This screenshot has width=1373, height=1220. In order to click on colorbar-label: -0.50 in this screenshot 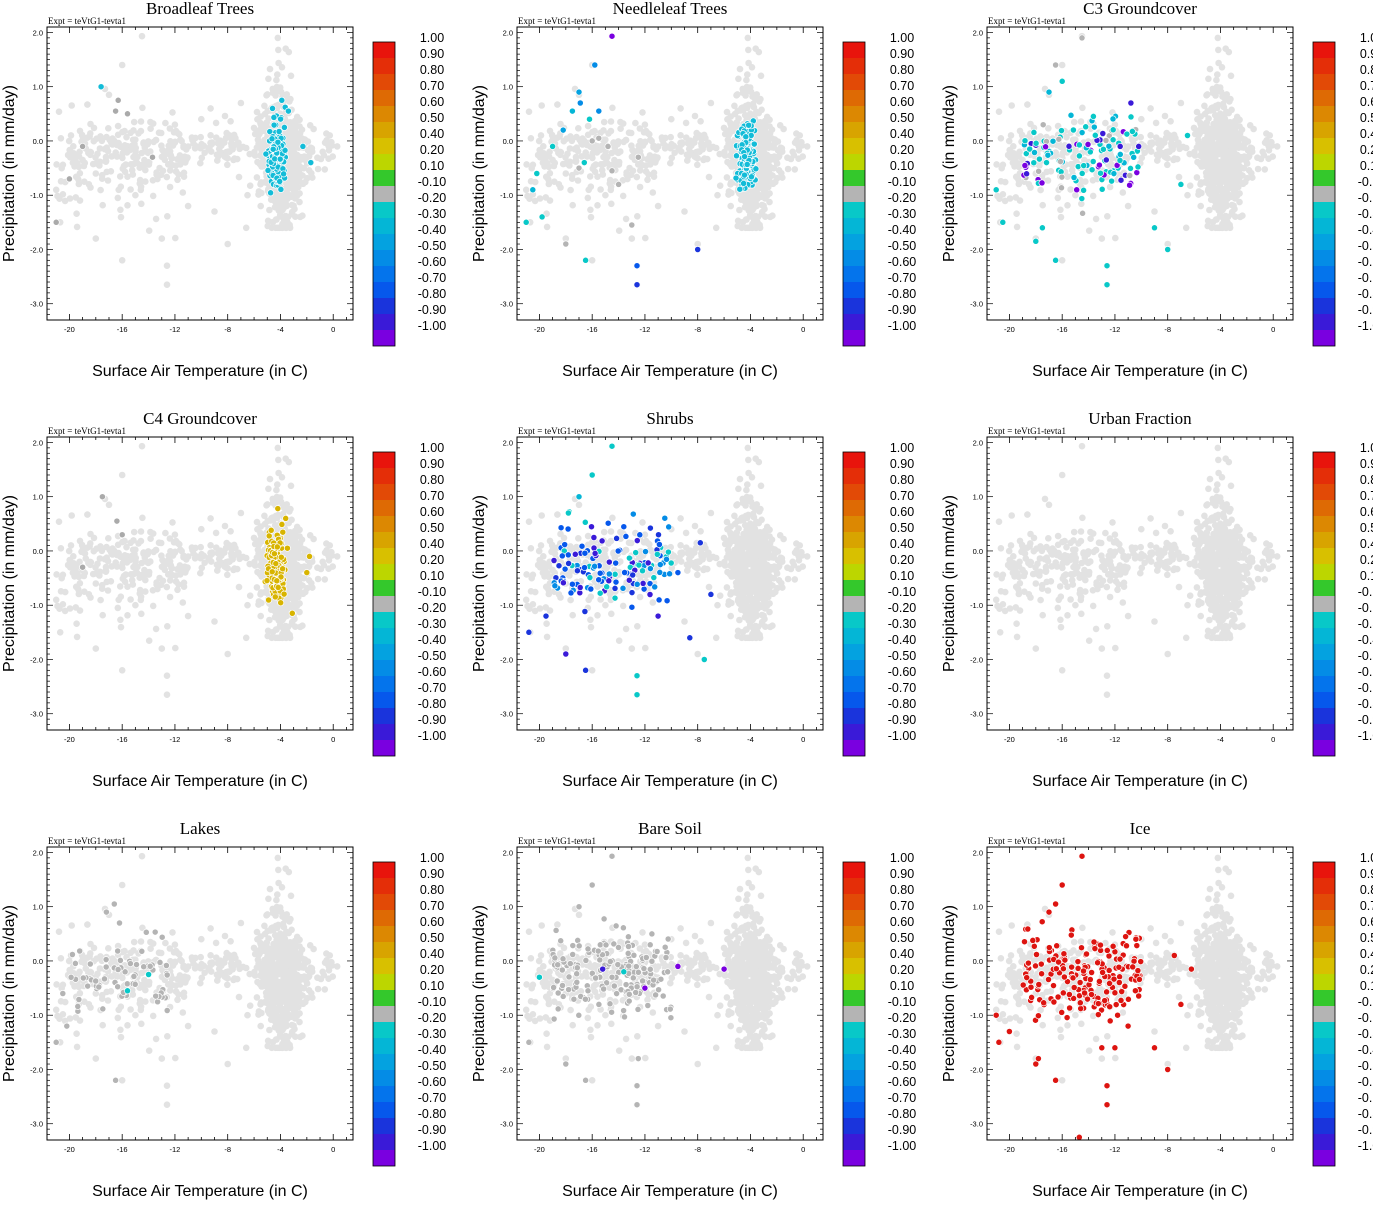, I will do `click(1365, 246)`.